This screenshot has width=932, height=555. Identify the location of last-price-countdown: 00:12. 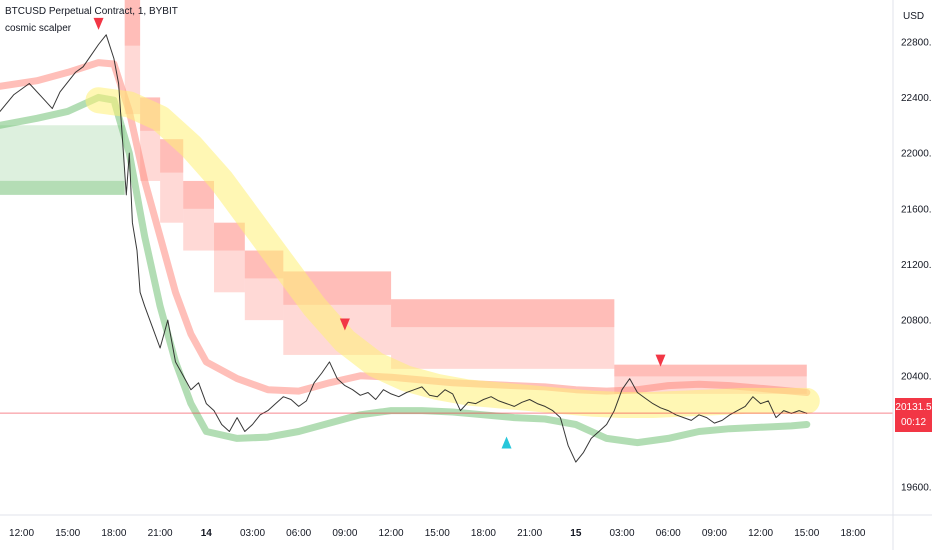
(913, 422).